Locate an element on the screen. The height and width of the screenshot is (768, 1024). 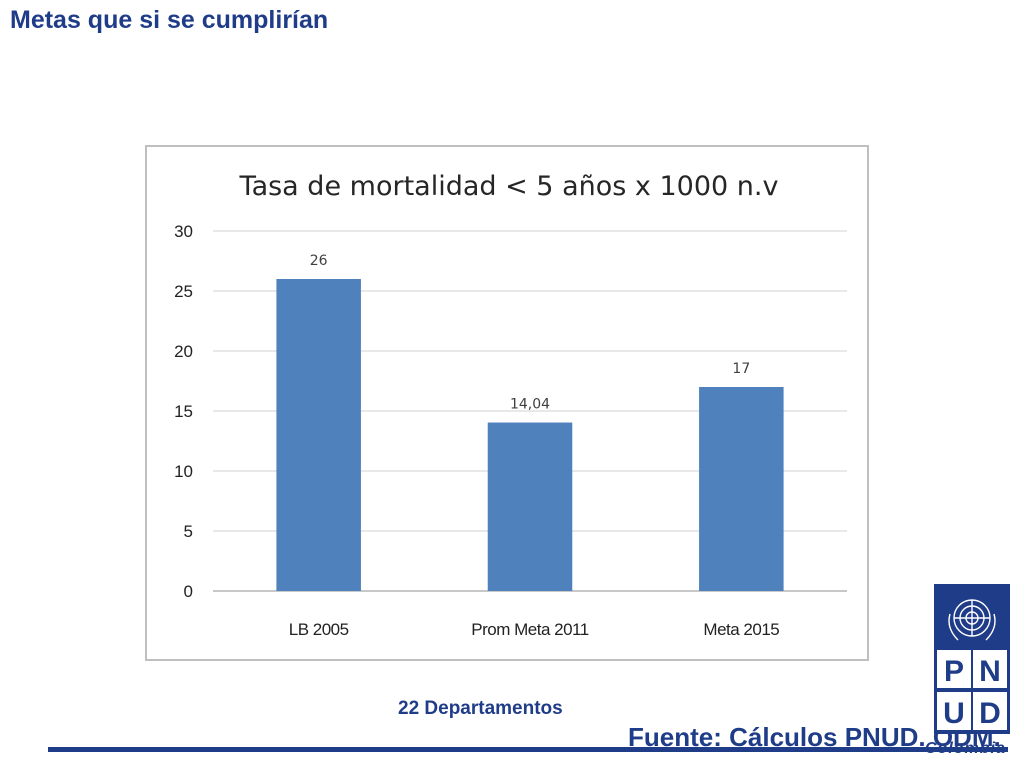
slide-title: Metas que si se cumplirían is located at coordinates (169, 20).